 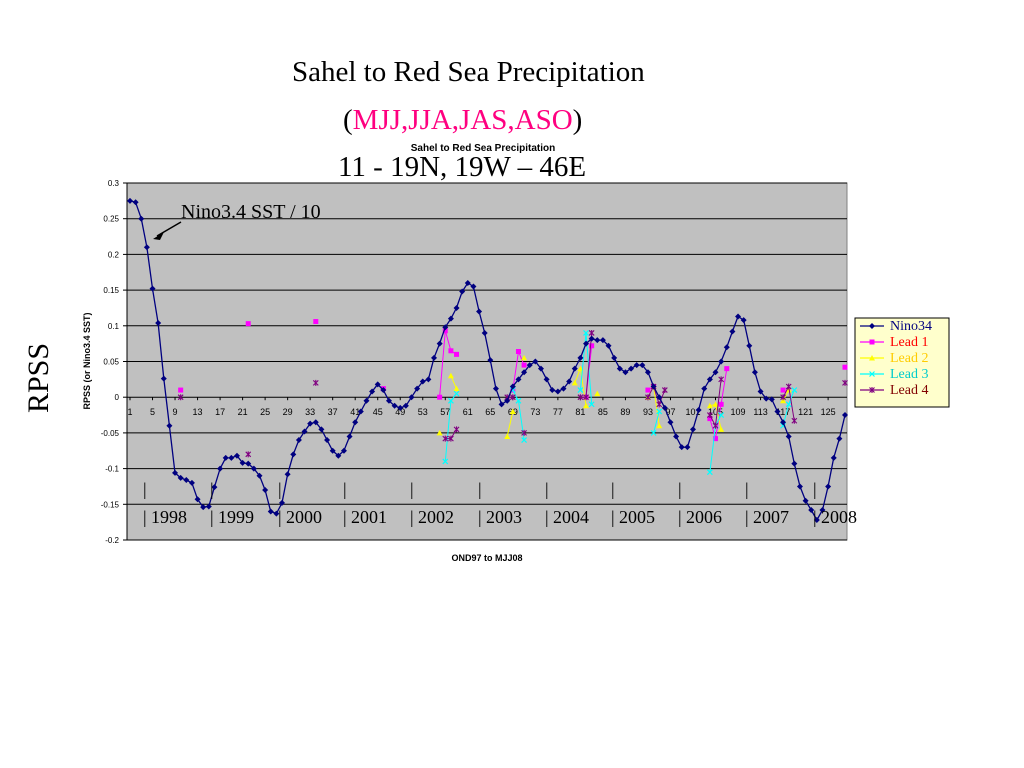 I want to click on annotation: Nino3.4 SST / 10, so click(x=237, y=220).